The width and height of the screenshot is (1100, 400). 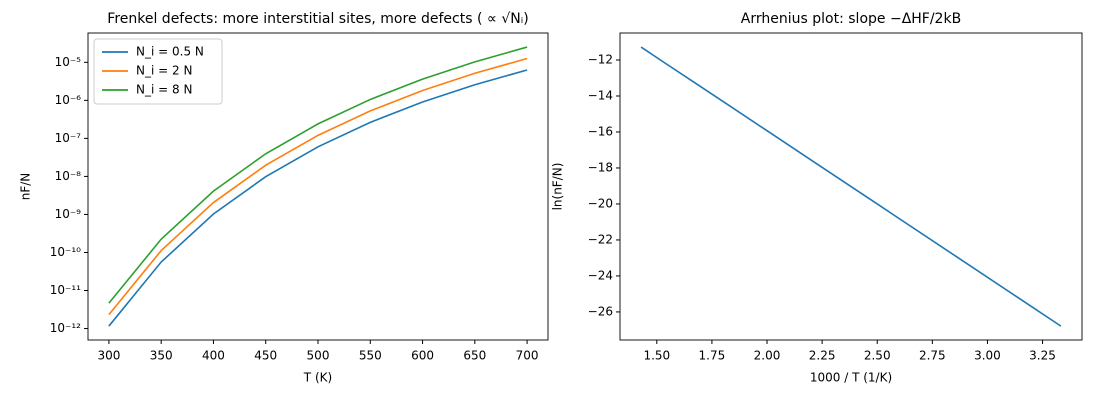 I want to click on legend-box, so click(x=158, y=71).